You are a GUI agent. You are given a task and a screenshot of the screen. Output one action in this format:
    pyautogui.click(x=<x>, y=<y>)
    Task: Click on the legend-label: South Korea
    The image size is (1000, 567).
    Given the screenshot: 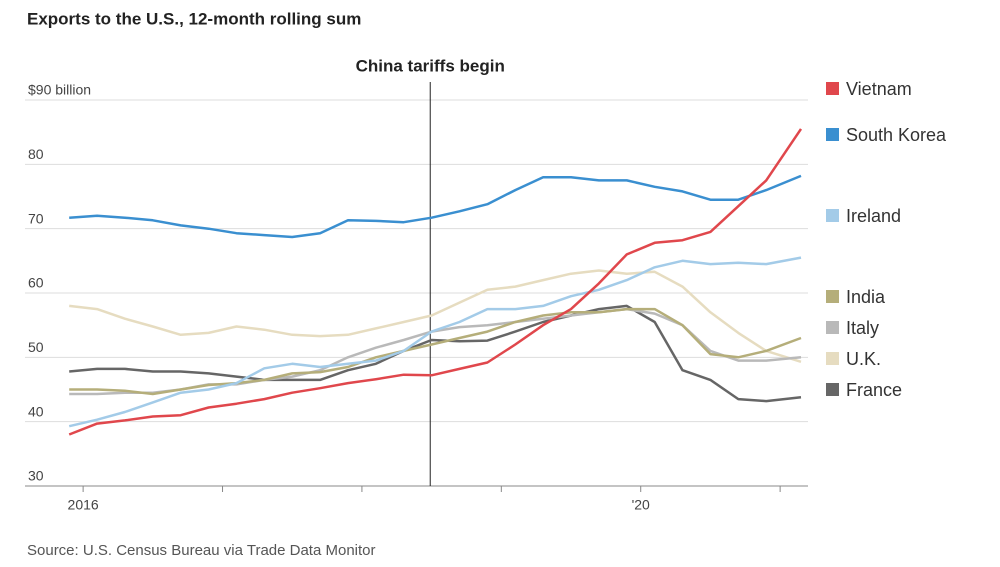 What is the action you would take?
    pyautogui.click(x=896, y=135)
    